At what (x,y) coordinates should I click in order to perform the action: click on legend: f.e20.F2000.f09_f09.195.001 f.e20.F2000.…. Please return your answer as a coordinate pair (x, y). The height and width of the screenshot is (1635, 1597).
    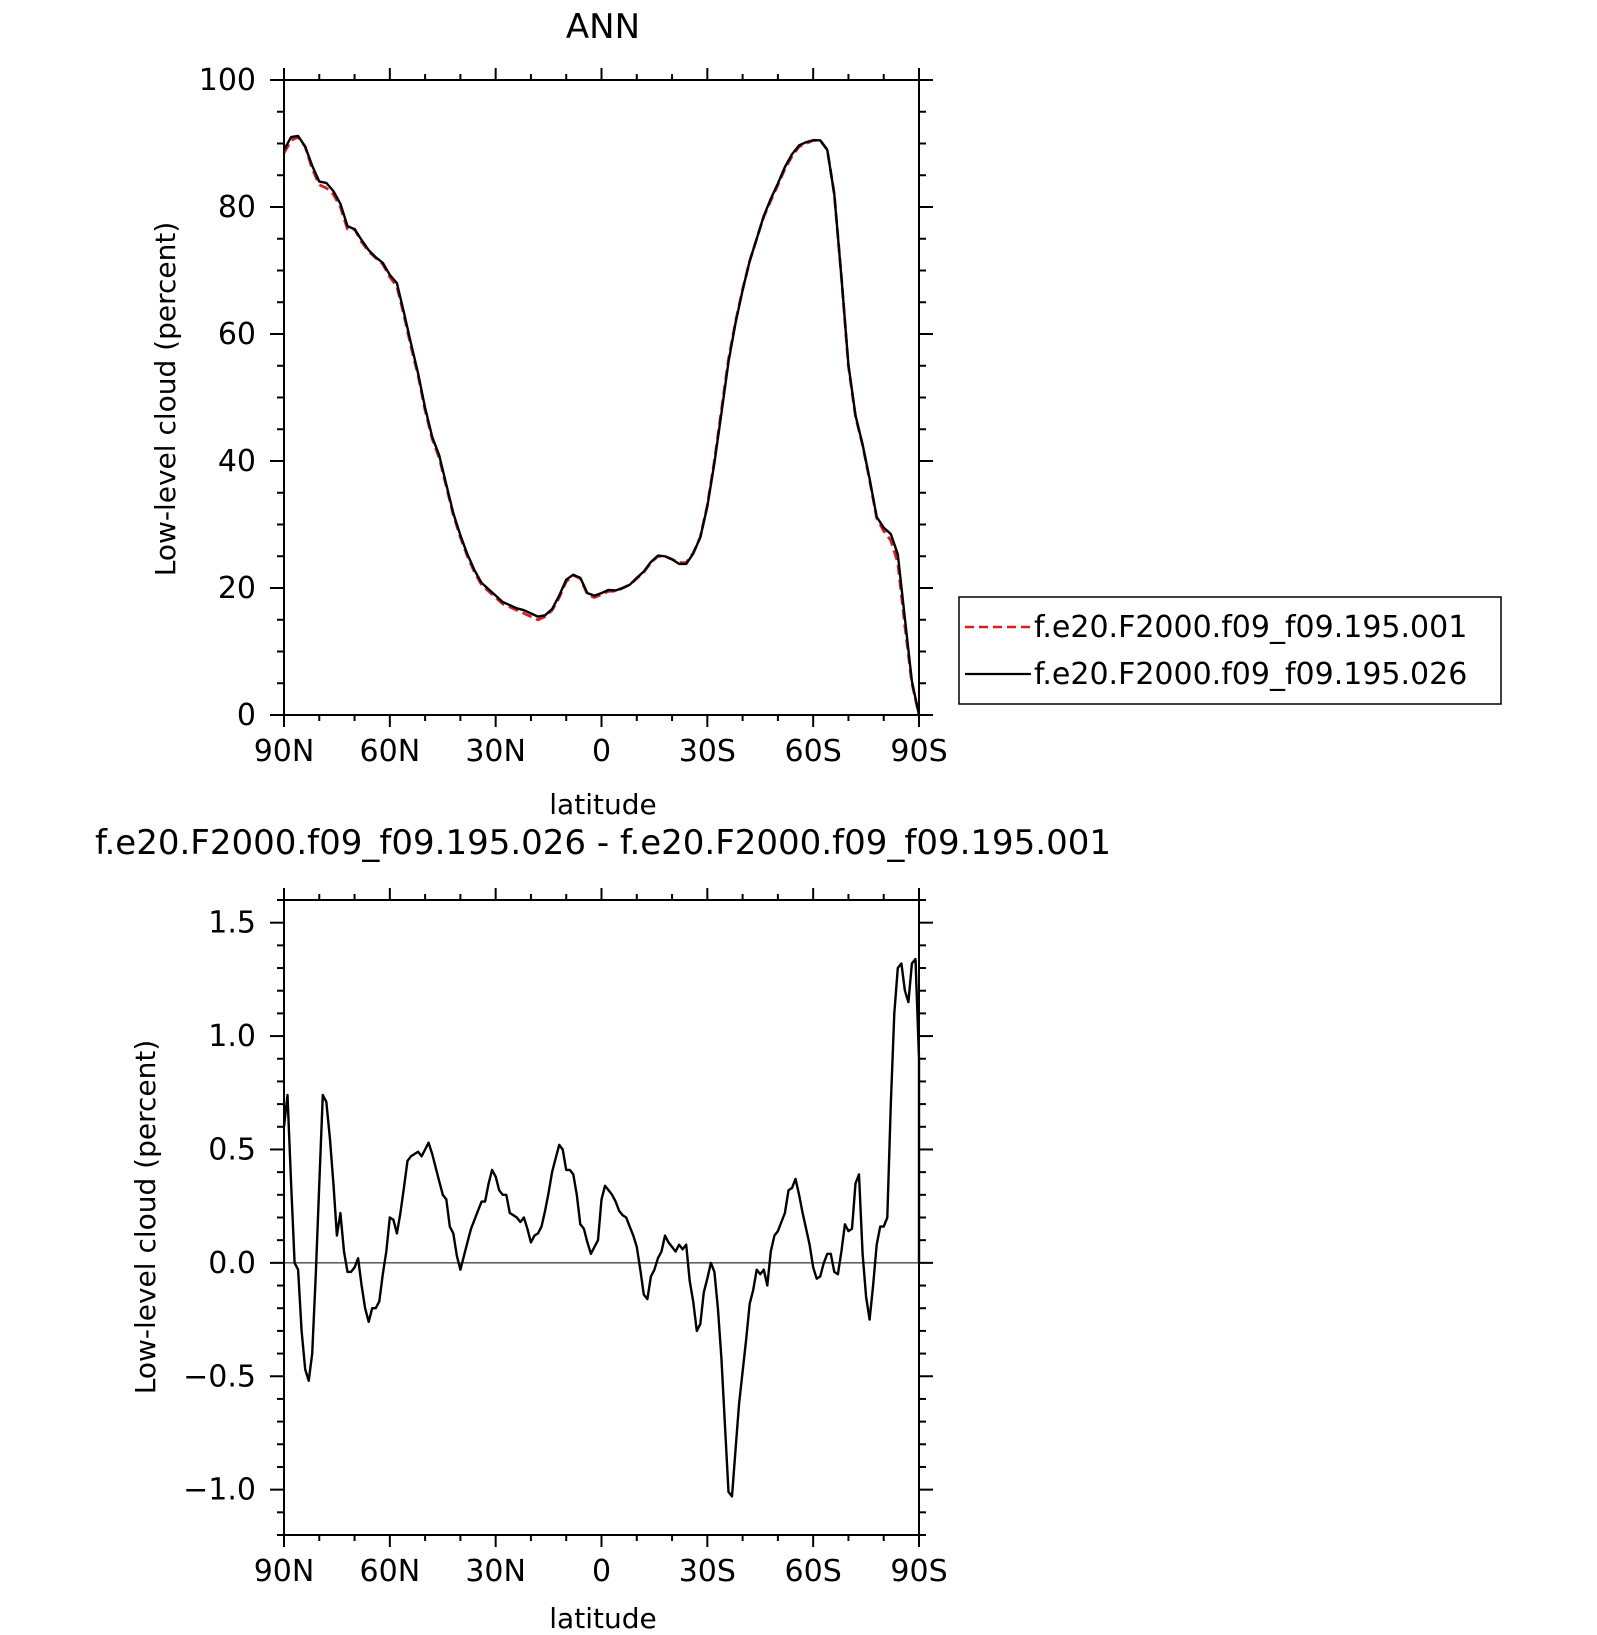
    Looking at the image, I should click on (1230, 650).